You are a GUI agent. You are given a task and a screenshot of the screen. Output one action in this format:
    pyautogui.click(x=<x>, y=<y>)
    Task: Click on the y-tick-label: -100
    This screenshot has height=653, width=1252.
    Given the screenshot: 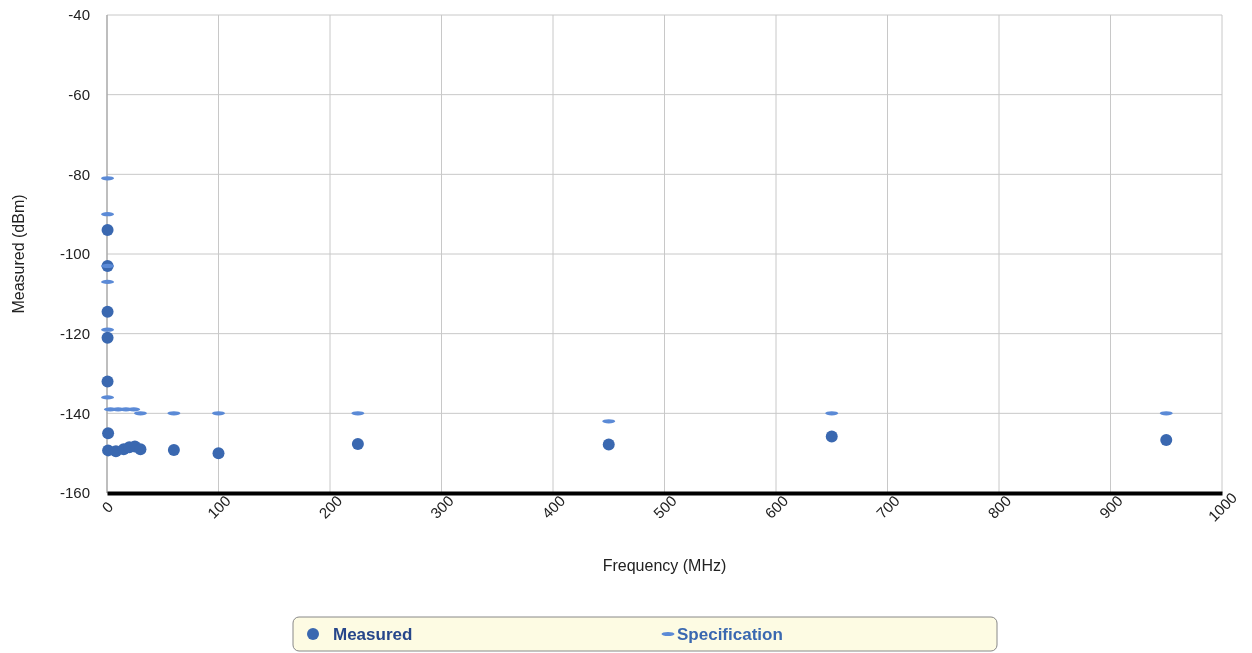 What is the action you would take?
    pyautogui.click(x=74, y=254)
    